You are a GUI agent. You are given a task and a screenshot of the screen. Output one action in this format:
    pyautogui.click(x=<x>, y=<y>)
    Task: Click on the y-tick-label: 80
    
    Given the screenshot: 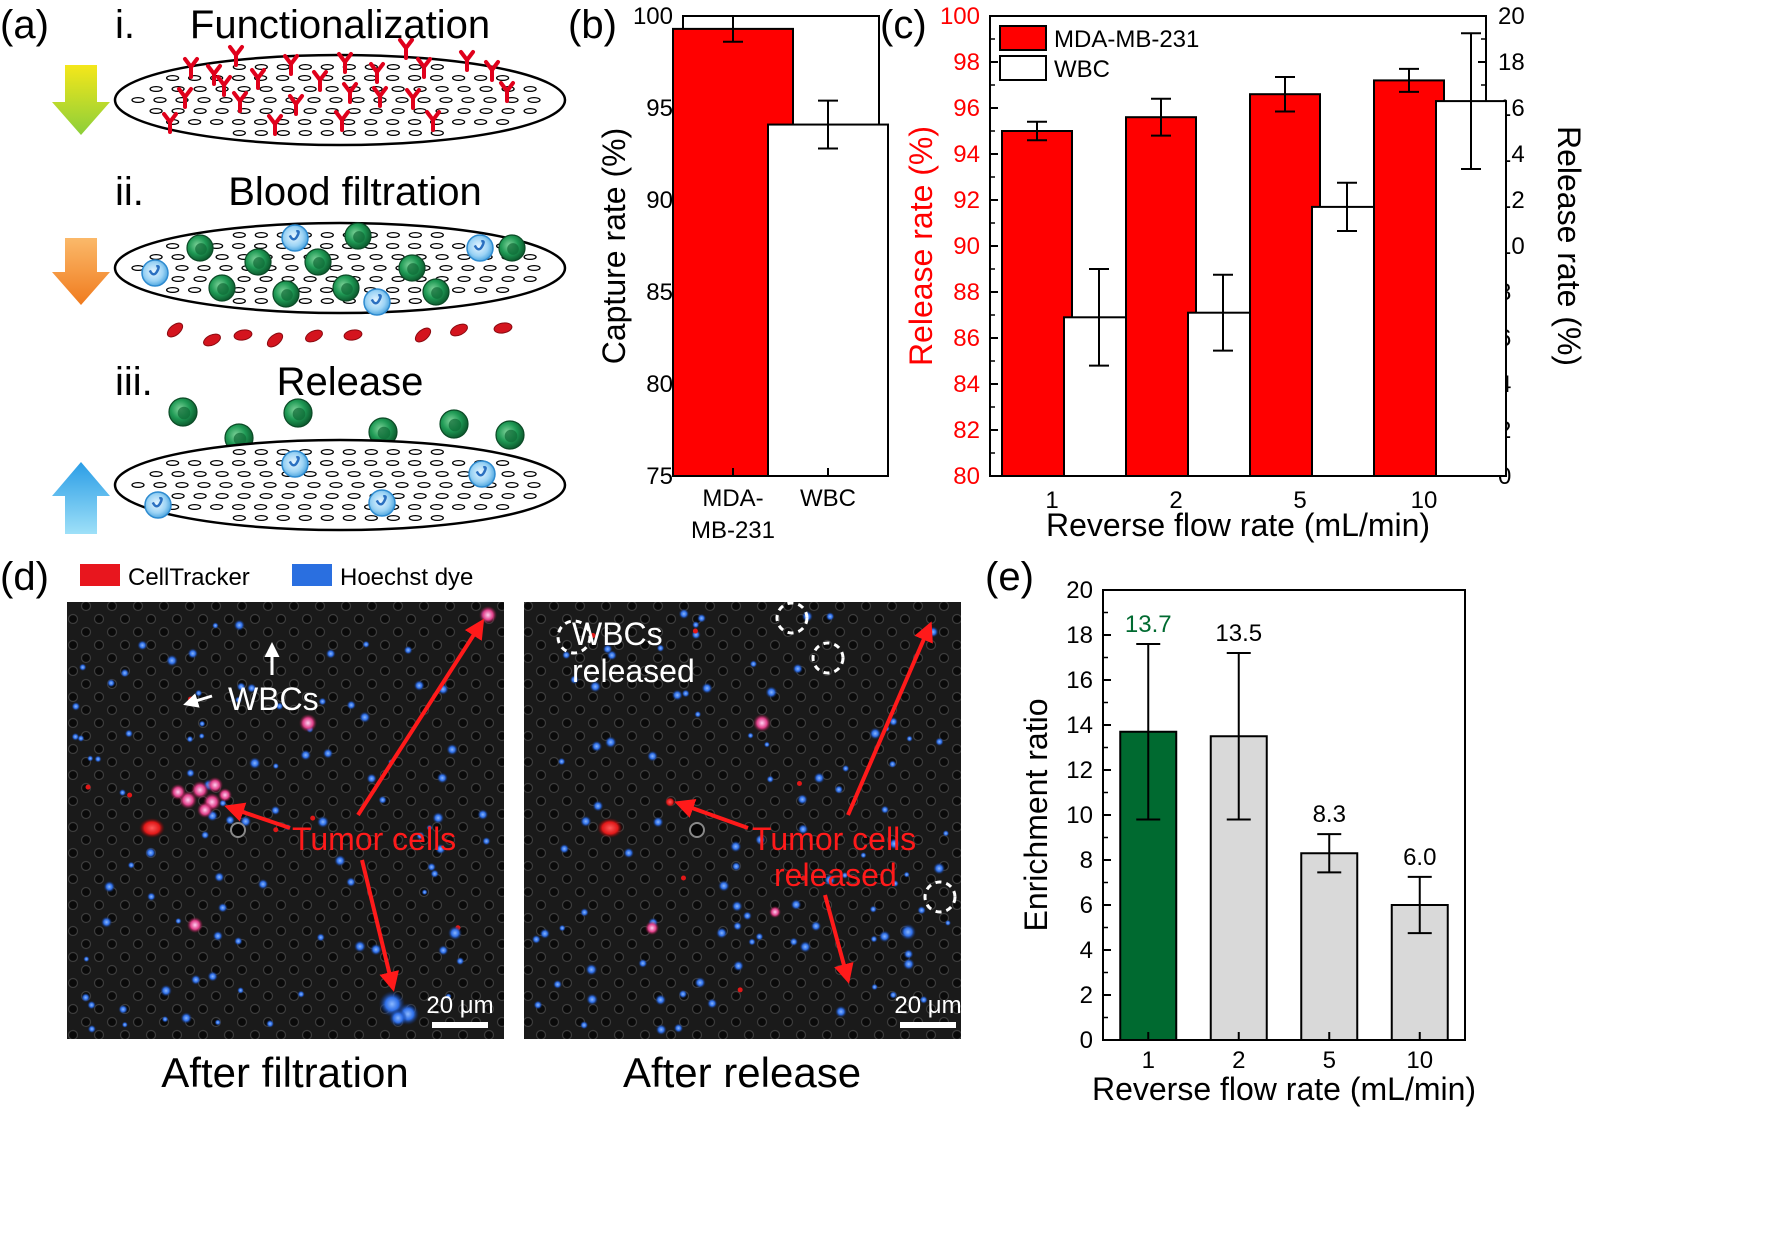 What is the action you would take?
    pyautogui.click(x=659, y=384)
    